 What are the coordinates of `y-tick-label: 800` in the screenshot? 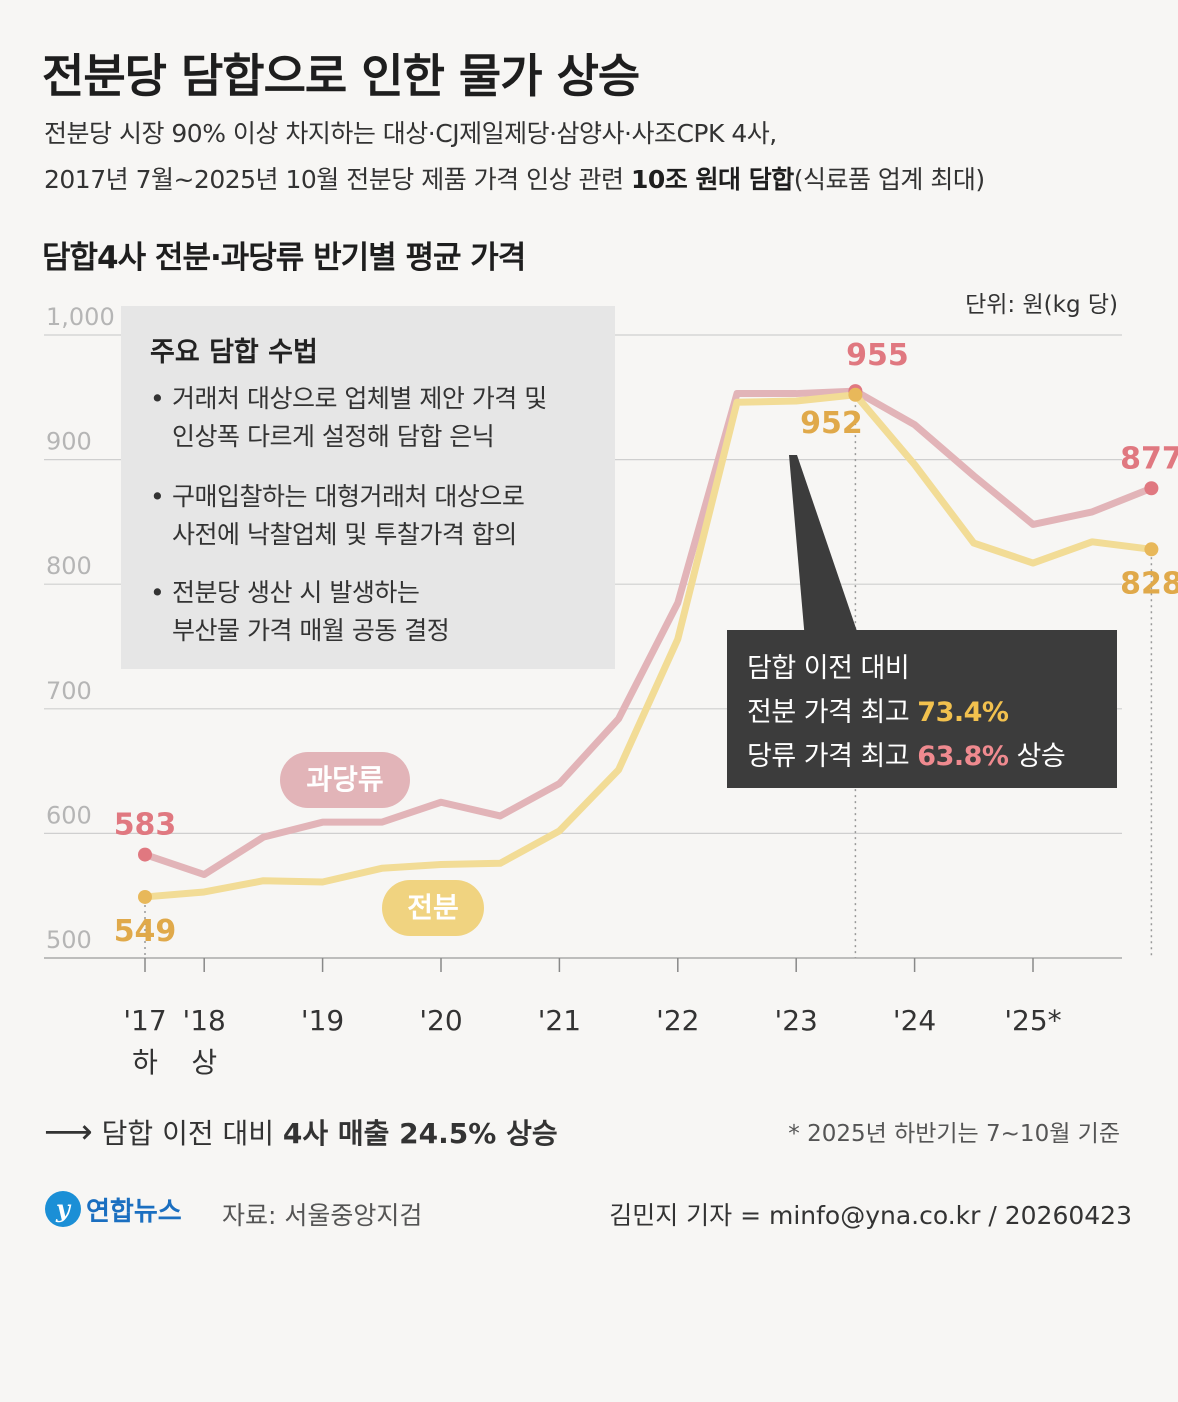 It's located at (69, 566).